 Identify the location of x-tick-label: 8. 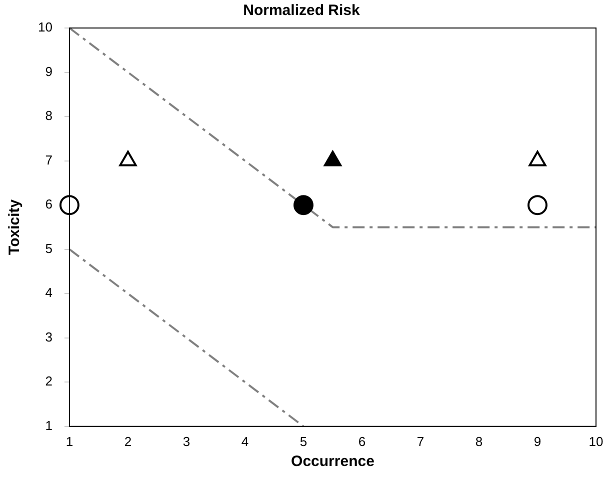
(479, 441).